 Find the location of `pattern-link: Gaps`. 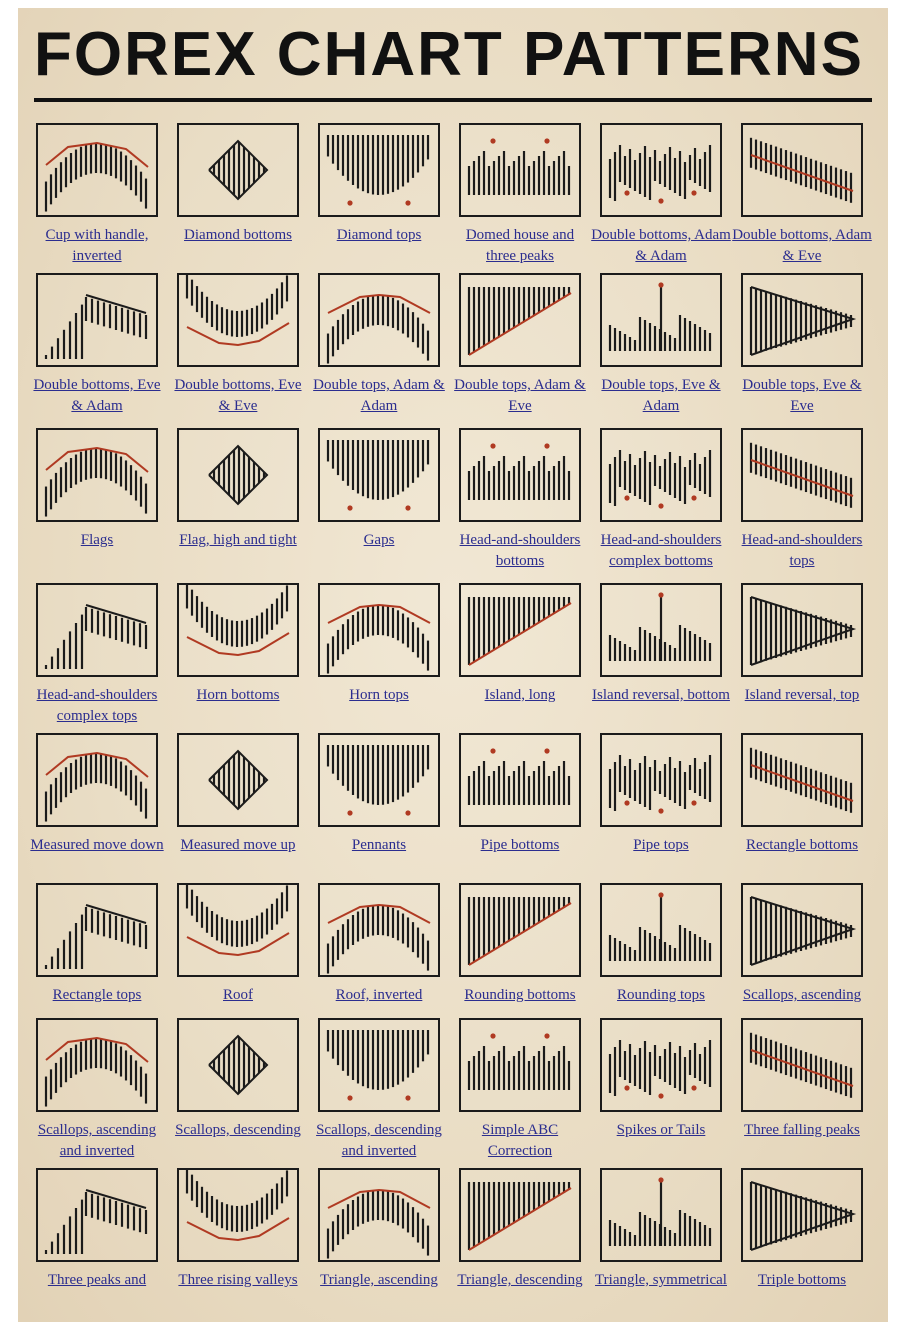

pattern-link: Gaps is located at coordinates (379, 540).